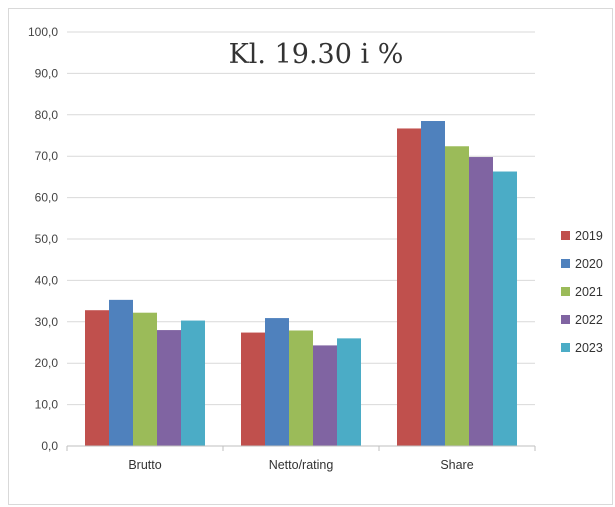 This screenshot has width=615, height=507. Describe the element at coordinates (589, 292) in the screenshot. I see `legend-label-2021: 2021` at that location.